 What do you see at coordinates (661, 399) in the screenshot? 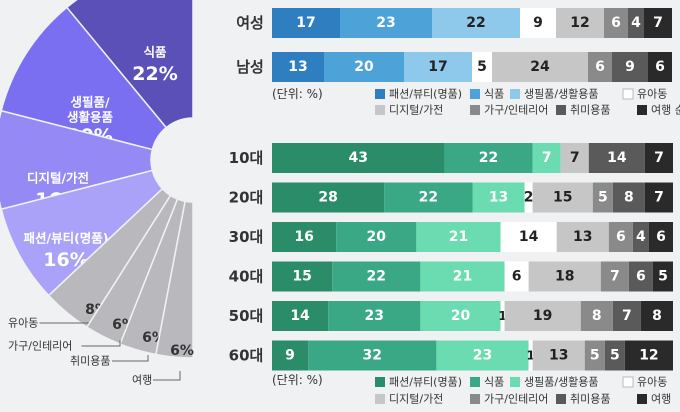
I see `legend-label: 여행` at bounding box center [661, 399].